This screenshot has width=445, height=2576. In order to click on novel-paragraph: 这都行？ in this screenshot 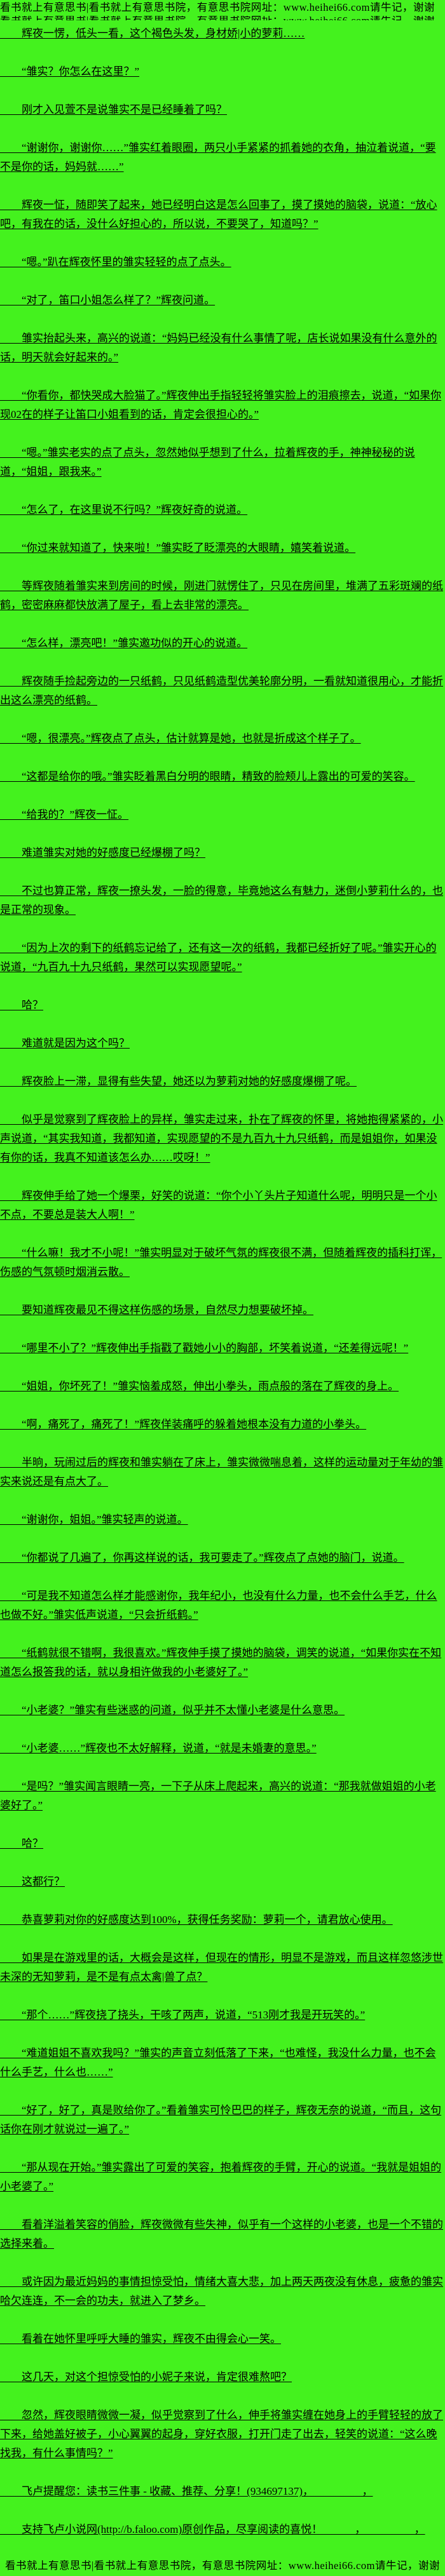, I will do `click(43, 1881)`.